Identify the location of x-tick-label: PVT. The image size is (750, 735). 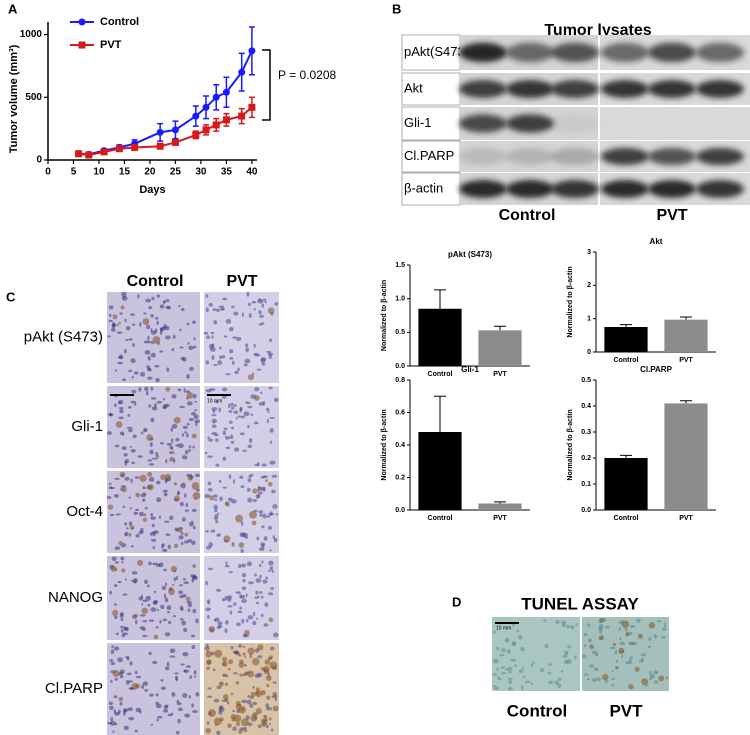
(686, 518).